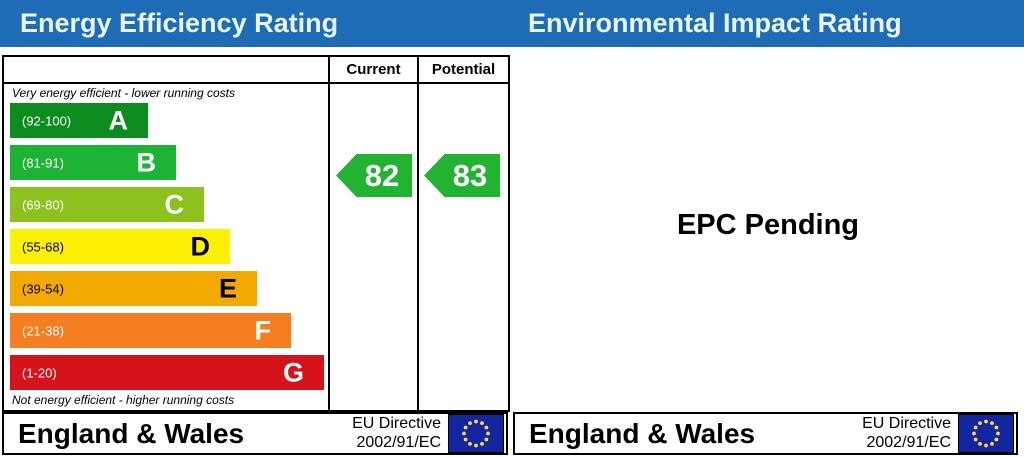 This screenshot has height=457, width=1024. Describe the element at coordinates (146, 162) in the screenshot. I see `band-letter: B` at that location.